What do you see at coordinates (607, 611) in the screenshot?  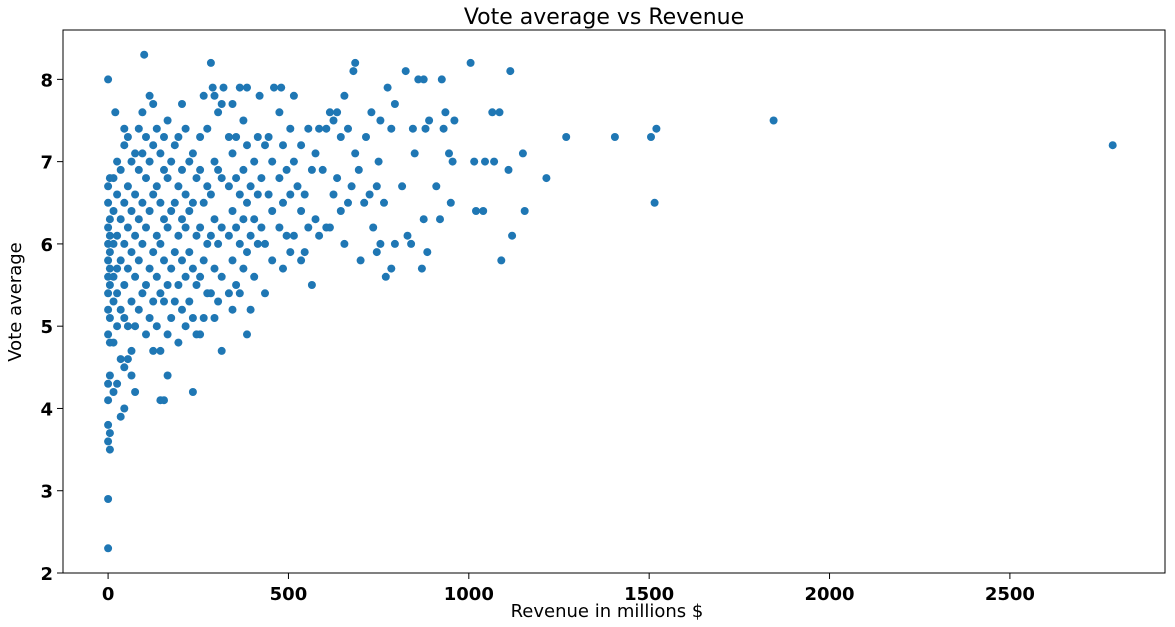 I see `x-axis-label: Revenue in millions $` at bounding box center [607, 611].